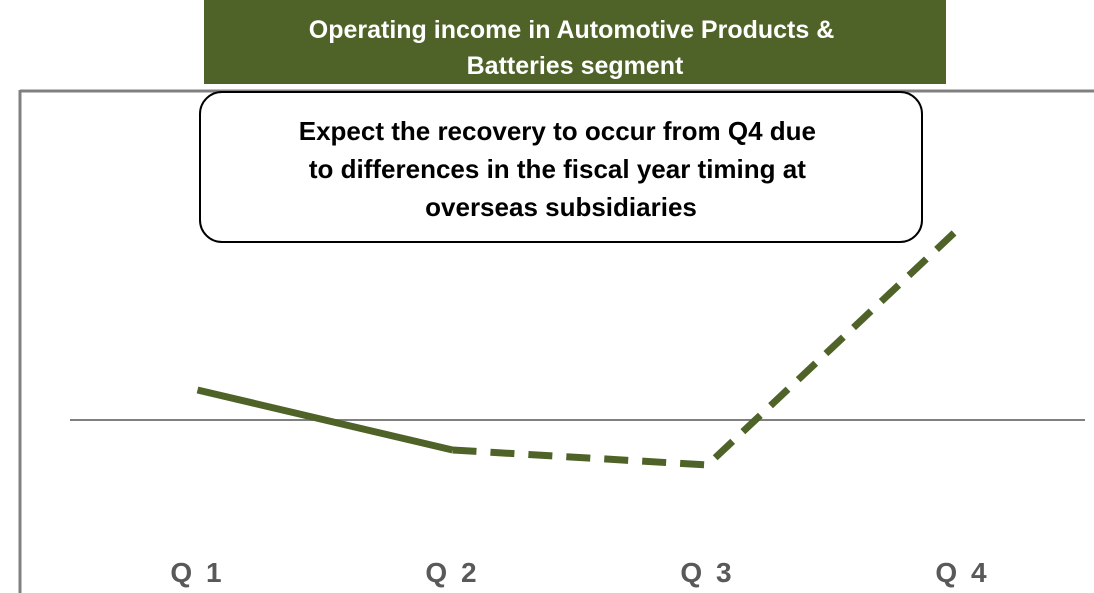 This screenshot has height=593, width=1094. Describe the element at coordinates (452, 572) in the screenshot. I see `x-tick-label: Q 2` at that location.